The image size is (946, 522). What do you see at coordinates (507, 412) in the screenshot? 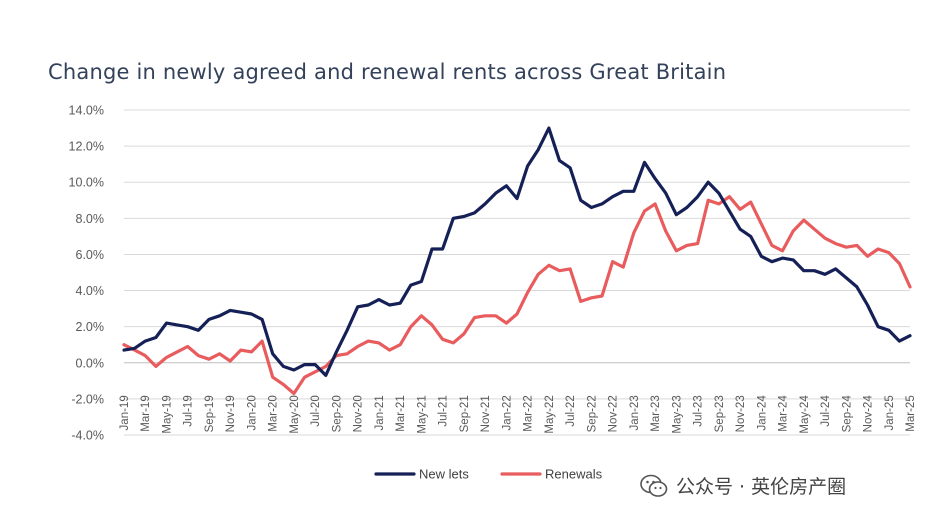
I see `x-tick-label: Jan-22` at bounding box center [507, 412].